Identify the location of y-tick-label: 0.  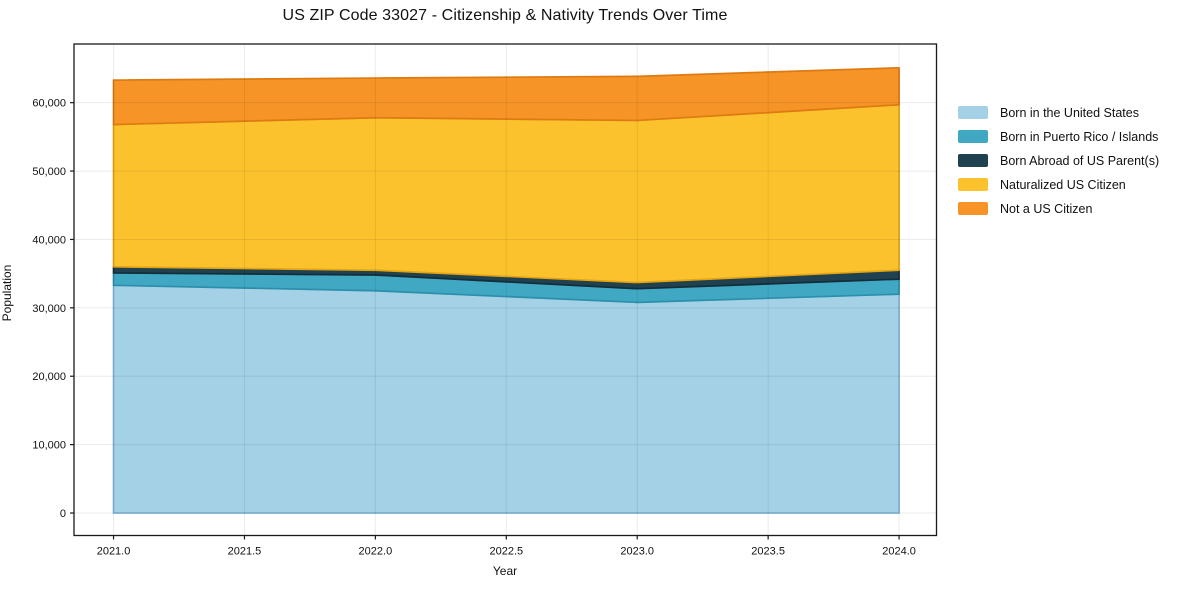
(63, 514).